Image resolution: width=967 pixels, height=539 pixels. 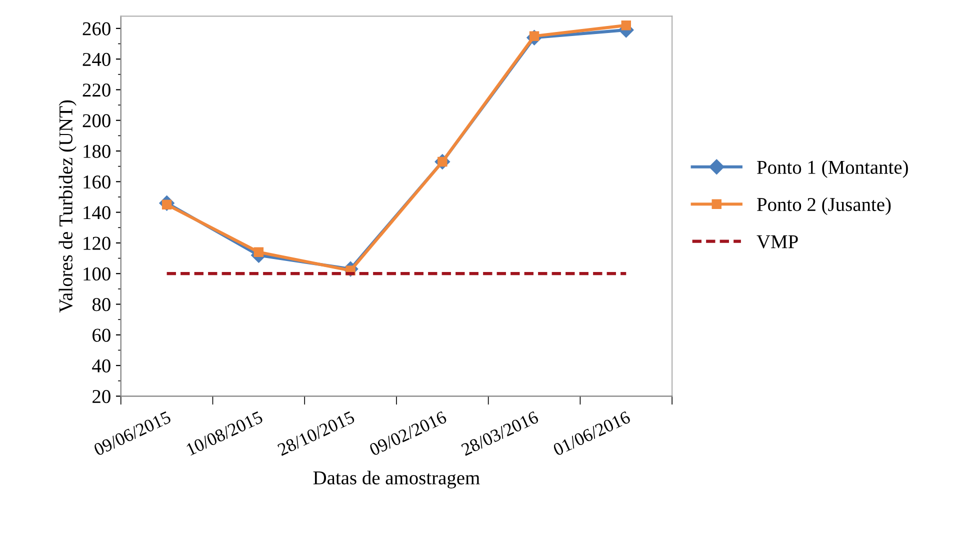 I want to click on y-tick-label: 220, so click(x=96, y=90).